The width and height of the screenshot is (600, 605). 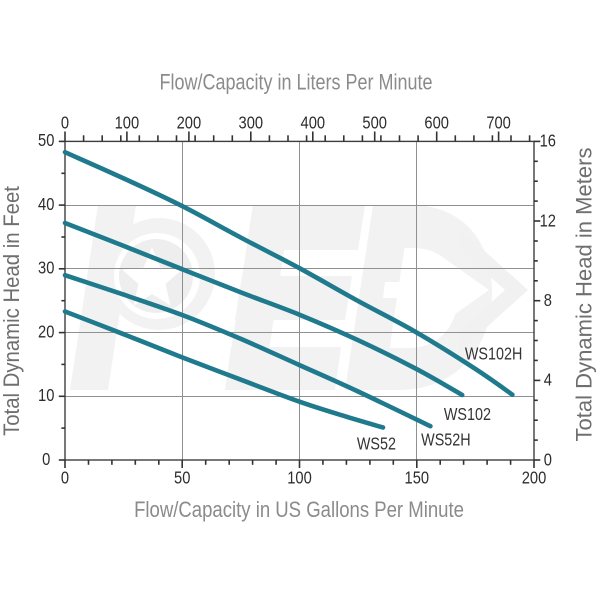 What do you see at coordinates (313, 122) in the screenshot?
I see `svg-text: 400` at bounding box center [313, 122].